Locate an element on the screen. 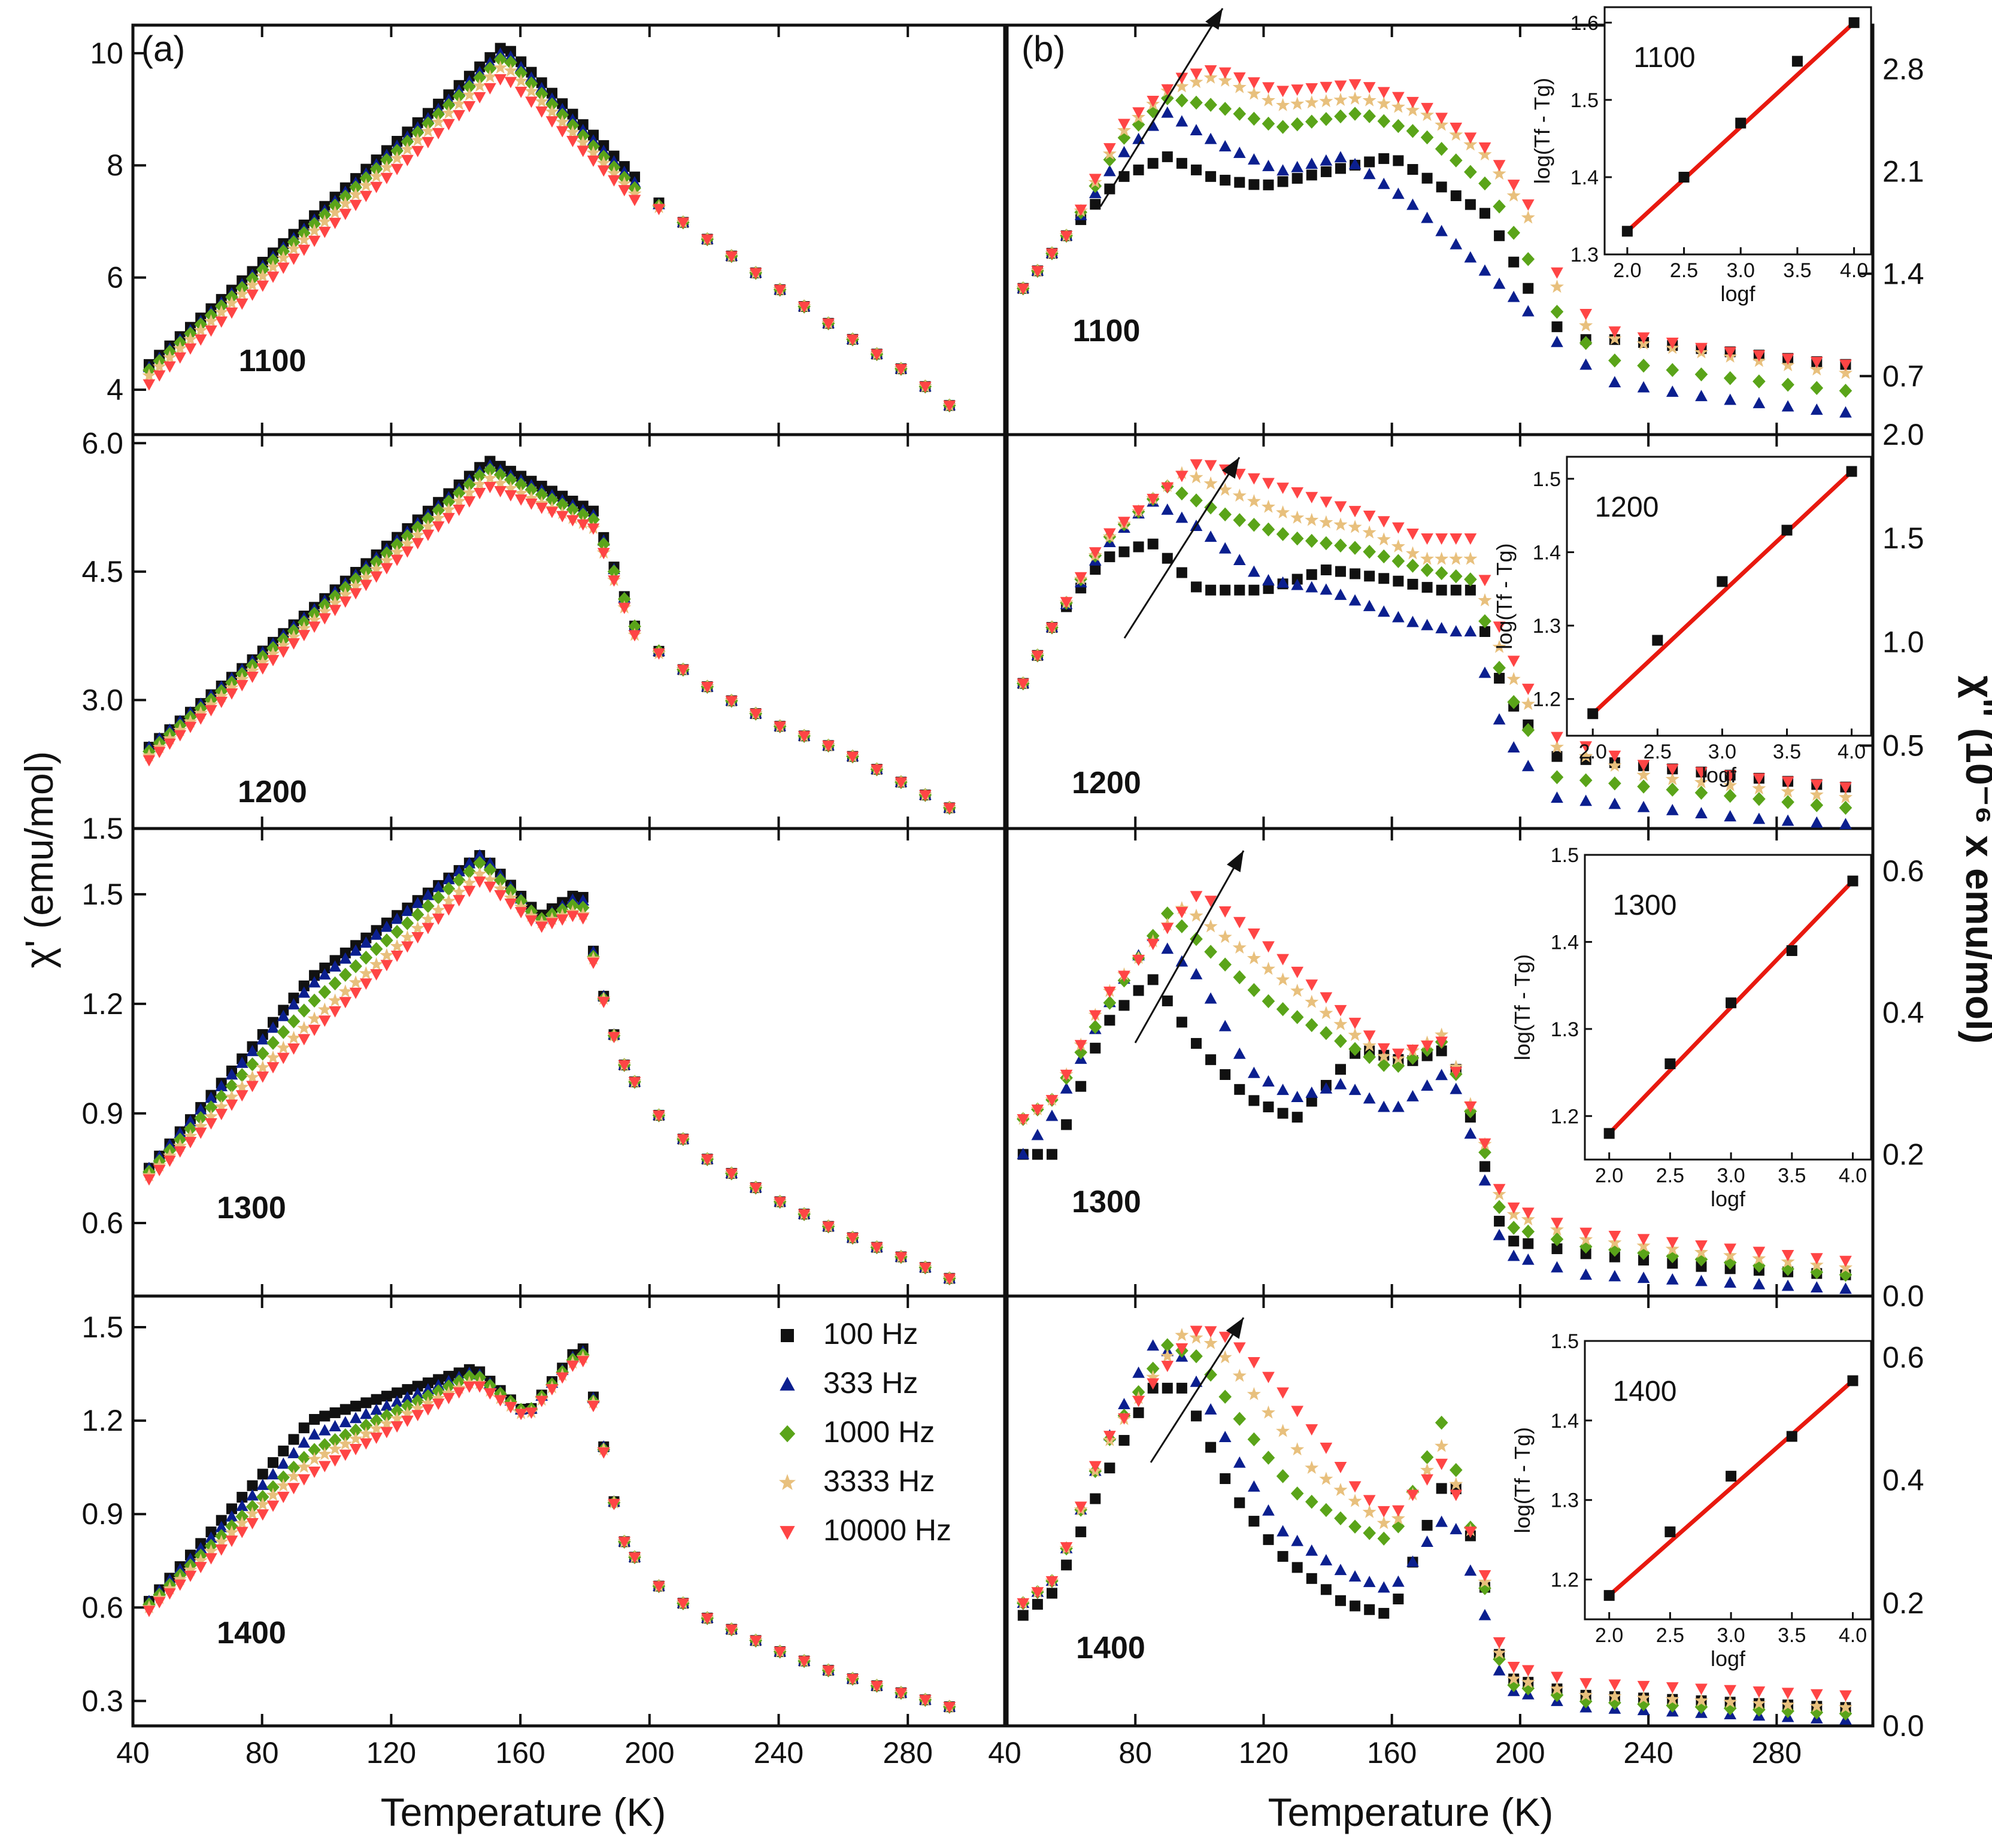 The width and height of the screenshot is (1992, 1848). frequency-shift-arrowhead is located at coordinates (1214, 19).